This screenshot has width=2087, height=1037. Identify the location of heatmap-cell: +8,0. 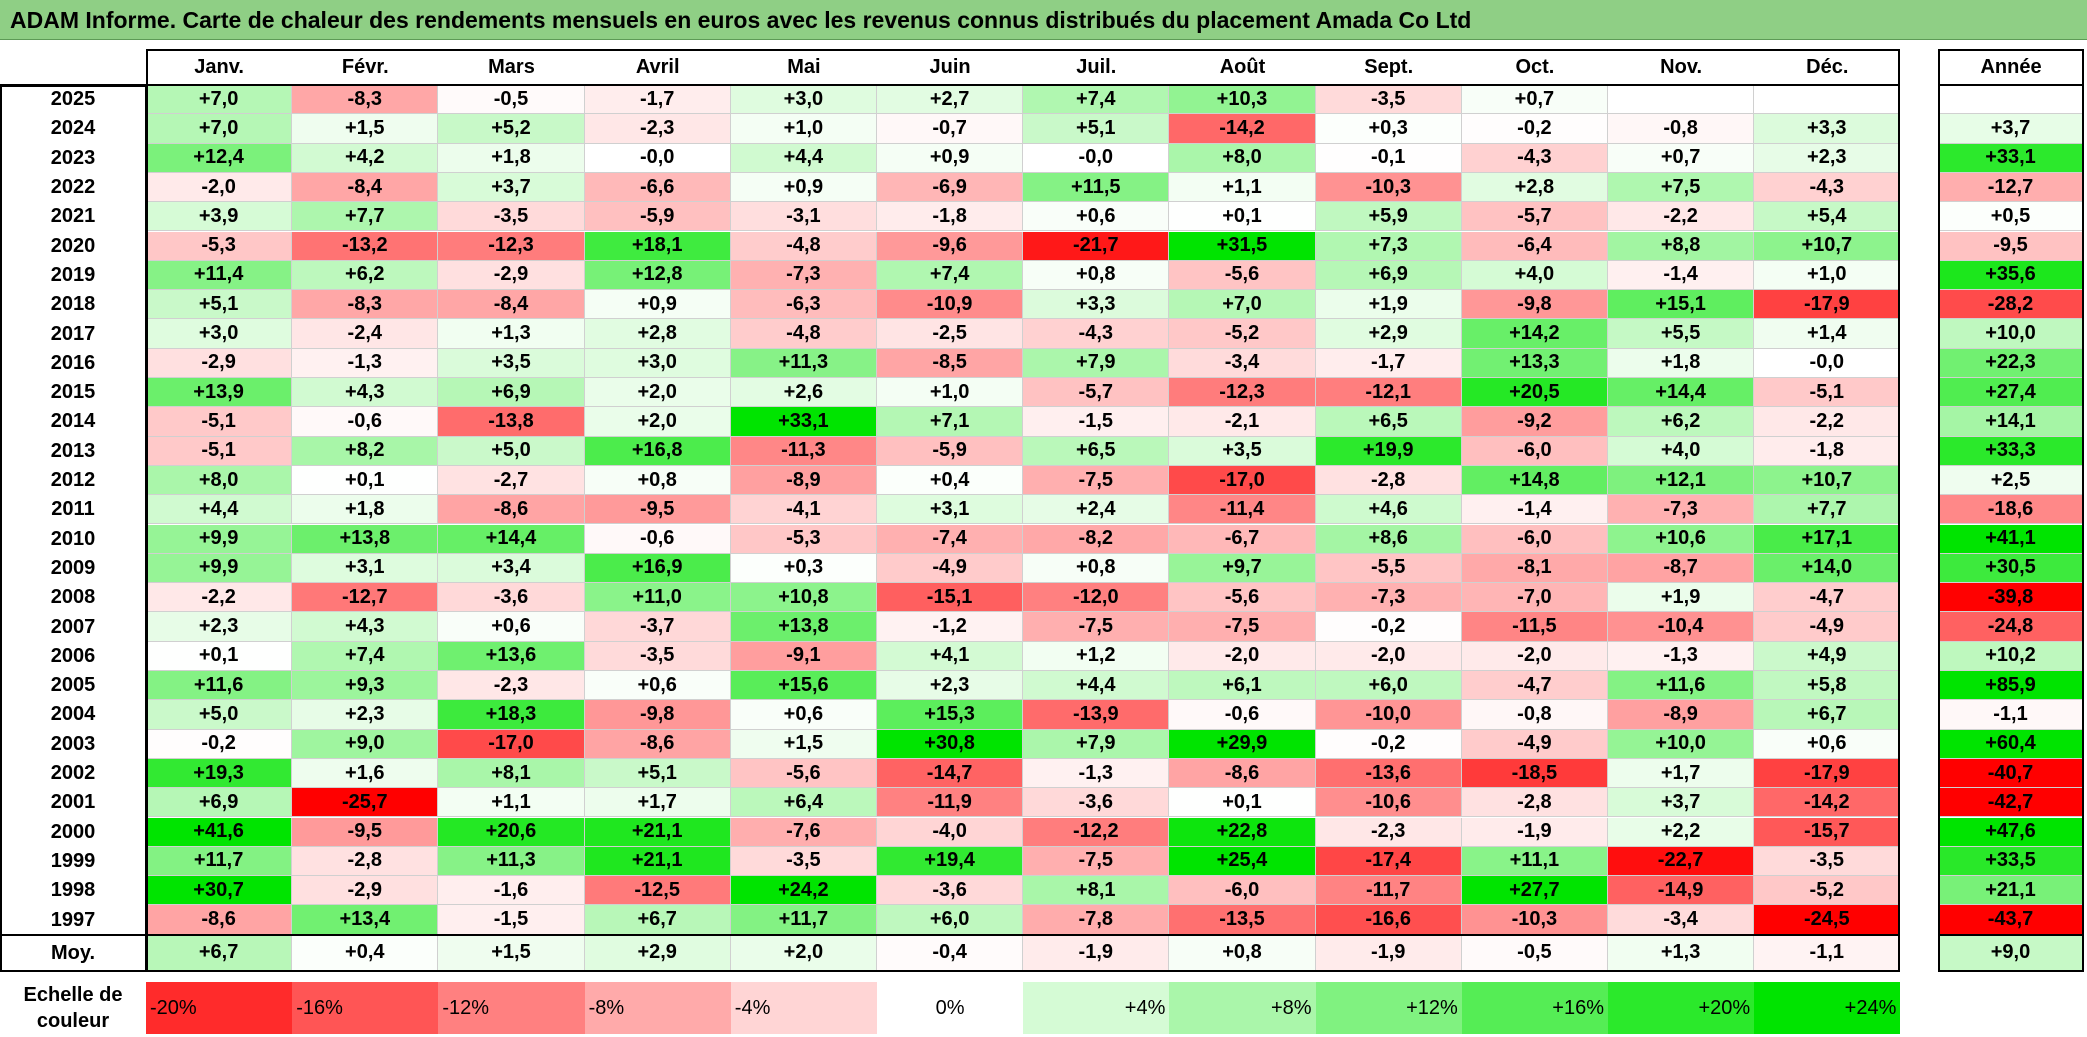
(1242, 158).